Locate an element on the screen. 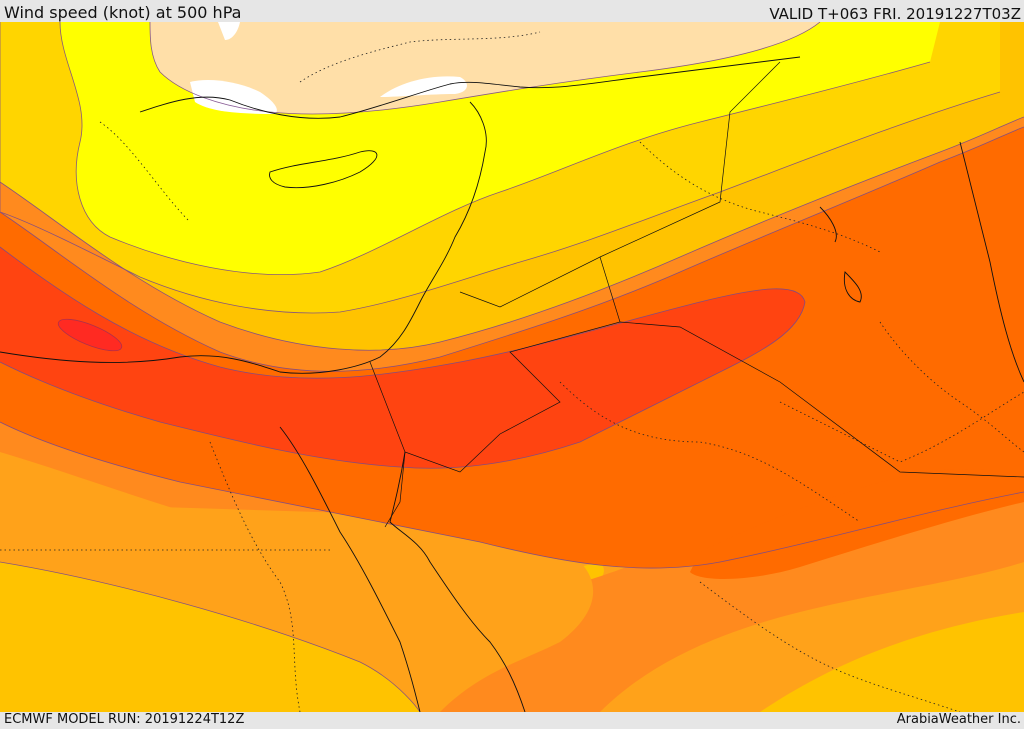 The height and width of the screenshot is (729, 1024). red-band-east is located at coordinates (857, 524).